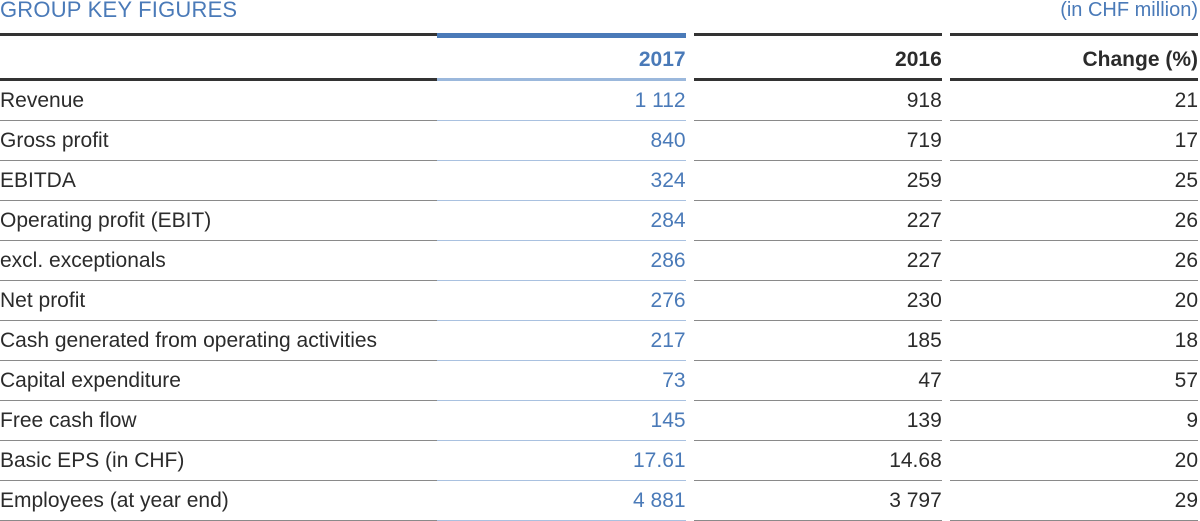 This screenshot has height=521, width=1200. Describe the element at coordinates (219, 57) in the screenshot. I see `column-header-label` at that location.